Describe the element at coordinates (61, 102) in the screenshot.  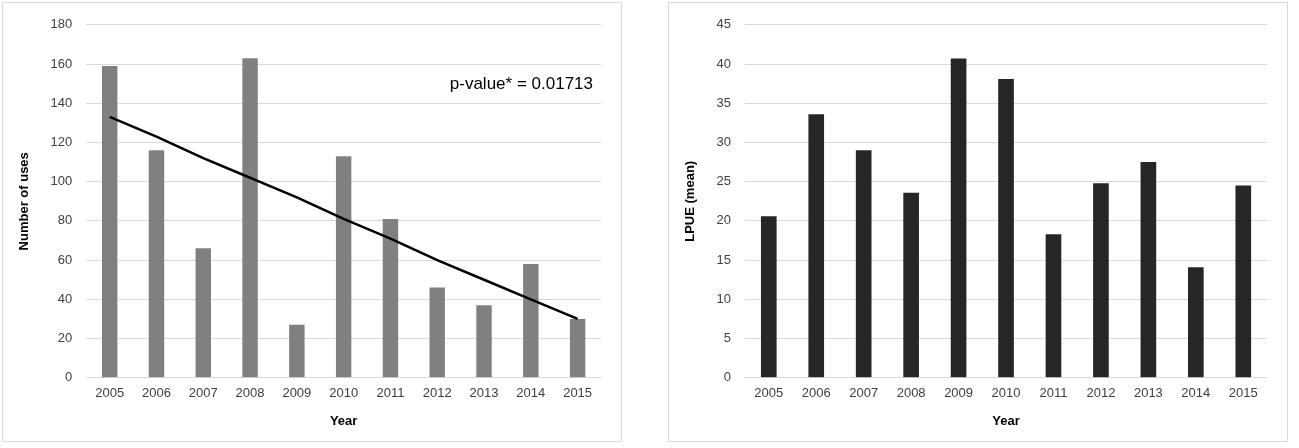
I see `y-tick-label: 140` at that location.